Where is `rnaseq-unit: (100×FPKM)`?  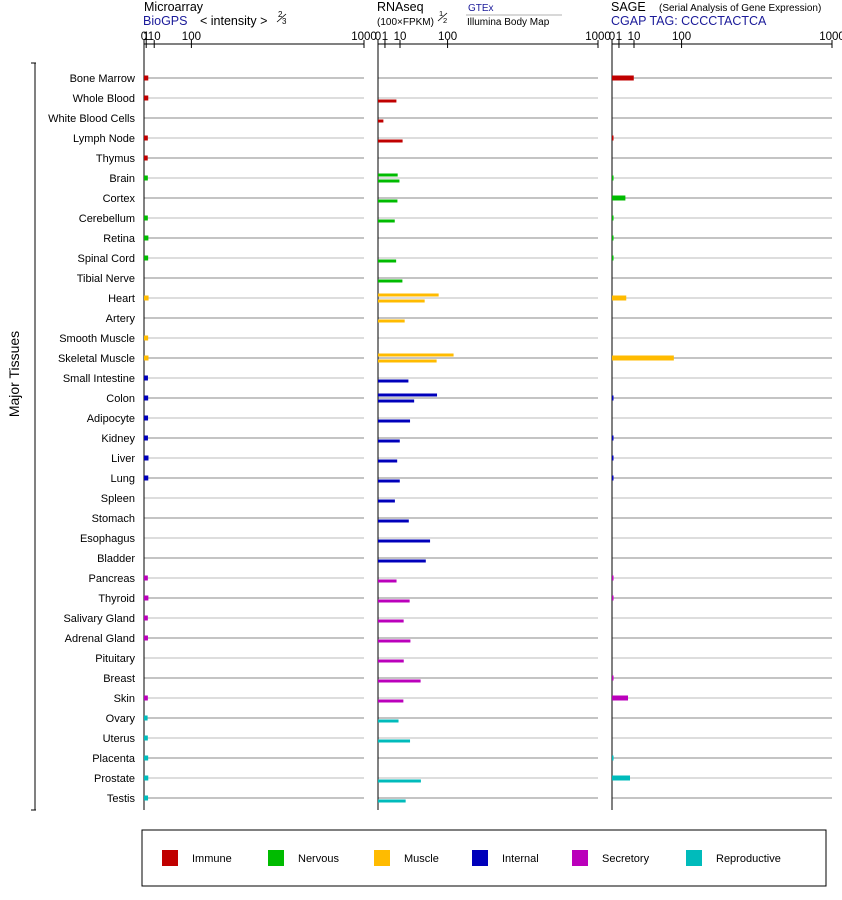 rnaseq-unit: (100×FPKM) is located at coordinates (405, 22).